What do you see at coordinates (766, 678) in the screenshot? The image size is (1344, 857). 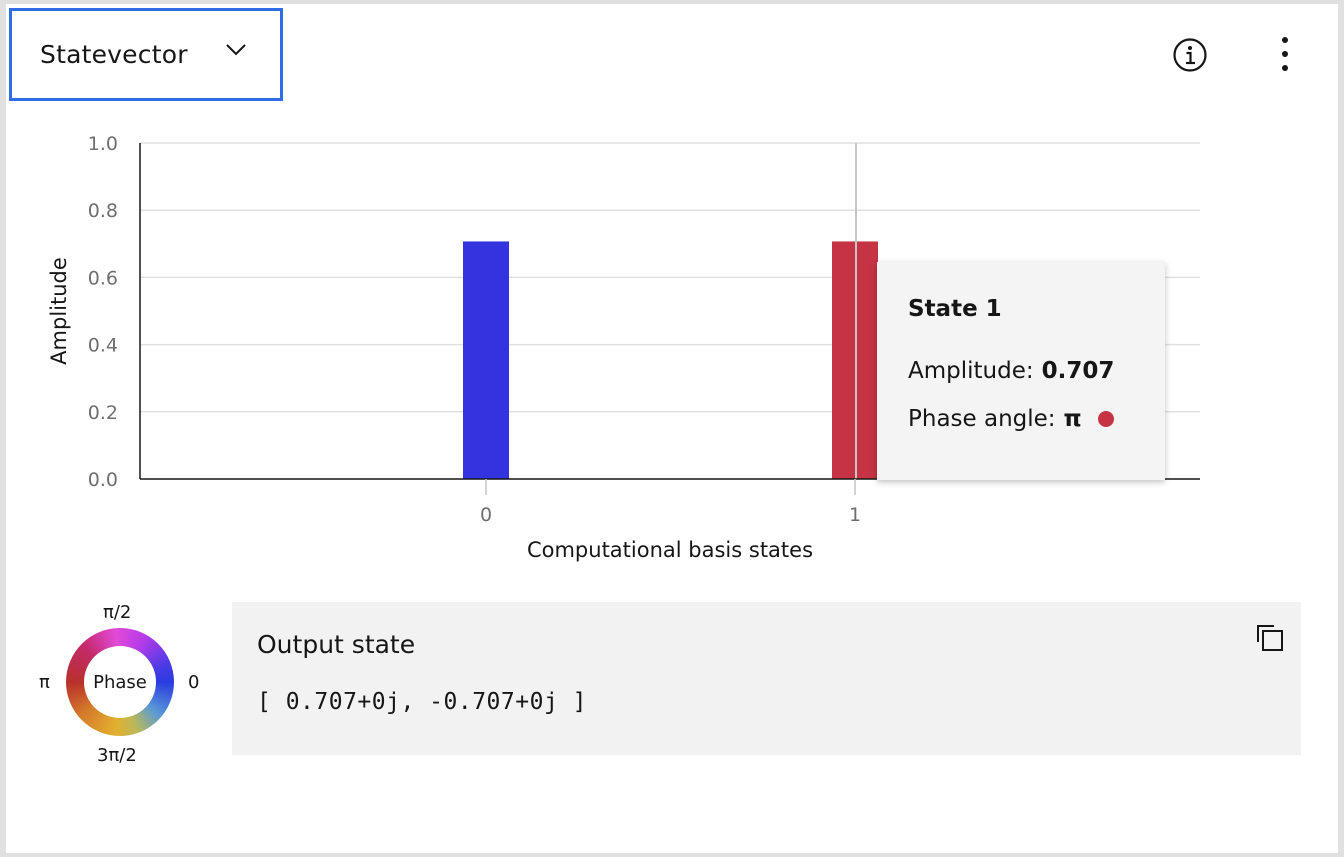 I see `output-state-panel: Output state [ 0.707+0j, -0.707+0j ]` at bounding box center [766, 678].